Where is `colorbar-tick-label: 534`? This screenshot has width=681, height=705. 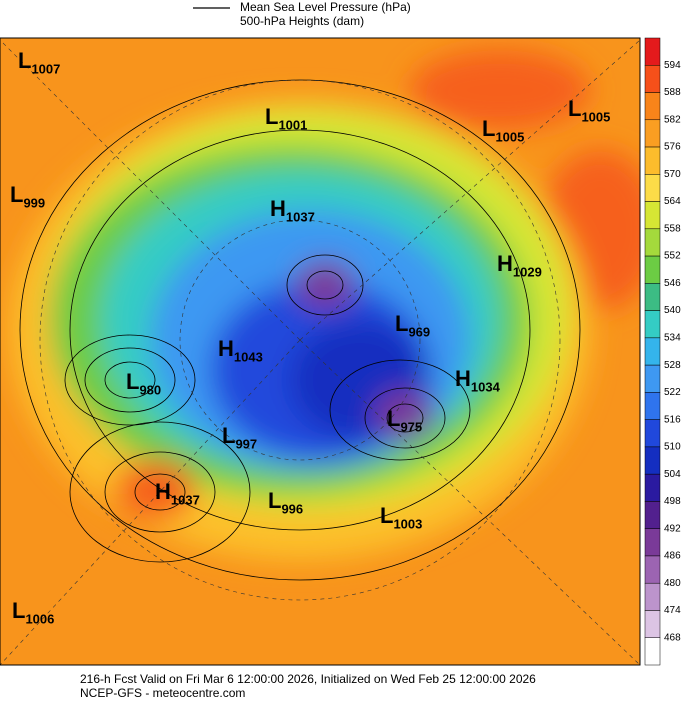 colorbar-tick-label: 534 is located at coordinates (672, 338).